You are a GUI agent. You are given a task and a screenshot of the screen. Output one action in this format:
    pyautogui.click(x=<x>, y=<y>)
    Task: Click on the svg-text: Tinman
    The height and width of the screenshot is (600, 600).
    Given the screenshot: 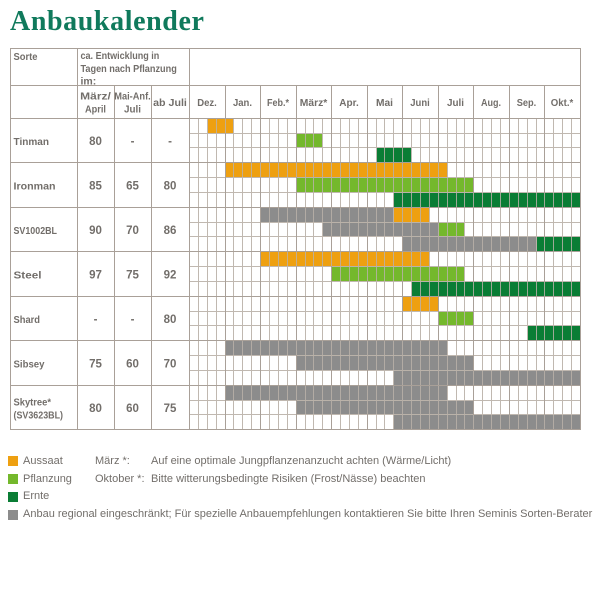 What is the action you would take?
    pyautogui.click(x=32, y=142)
    